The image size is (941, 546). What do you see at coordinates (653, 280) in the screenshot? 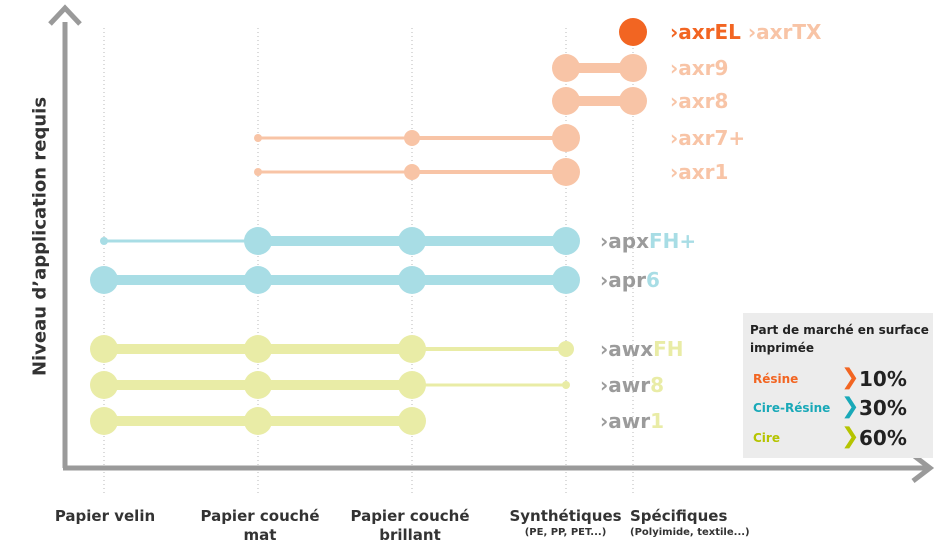
I see `series-label-part: 6` at bounding box center [653, 280].